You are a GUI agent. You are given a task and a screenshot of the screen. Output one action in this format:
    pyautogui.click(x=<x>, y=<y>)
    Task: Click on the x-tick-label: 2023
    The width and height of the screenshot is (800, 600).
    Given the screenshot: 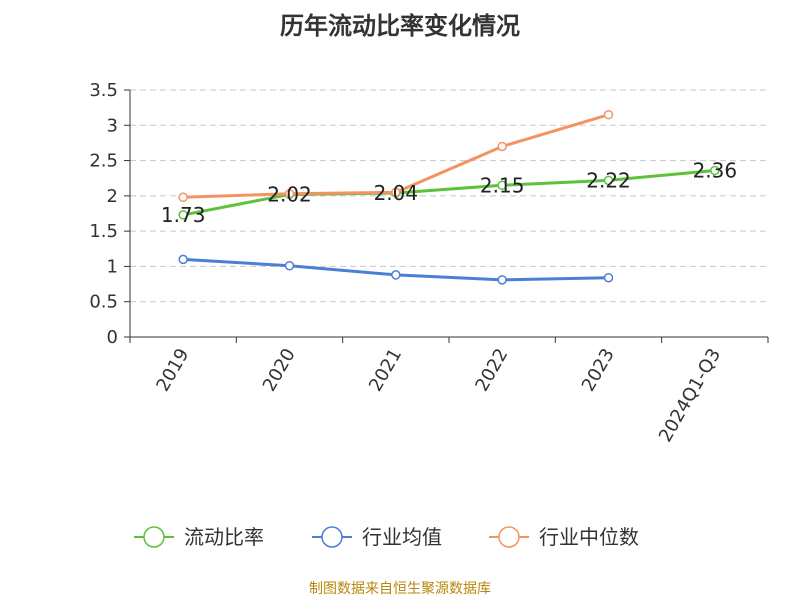 What is the action you would take?
    pyautogui.click(x=598, y=370)
    